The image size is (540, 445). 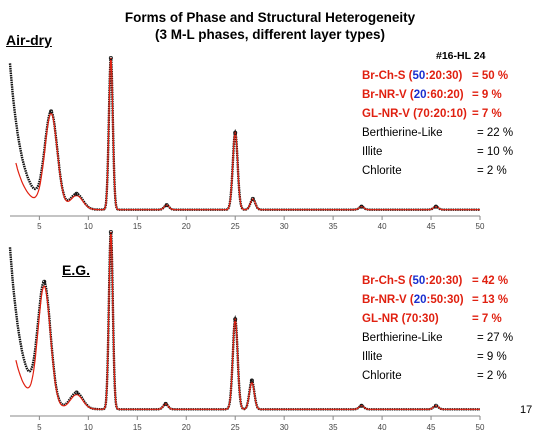 I want to click on chart-title-line-2: (3 M-L phases, different layer types), so click(x=270, y=34).